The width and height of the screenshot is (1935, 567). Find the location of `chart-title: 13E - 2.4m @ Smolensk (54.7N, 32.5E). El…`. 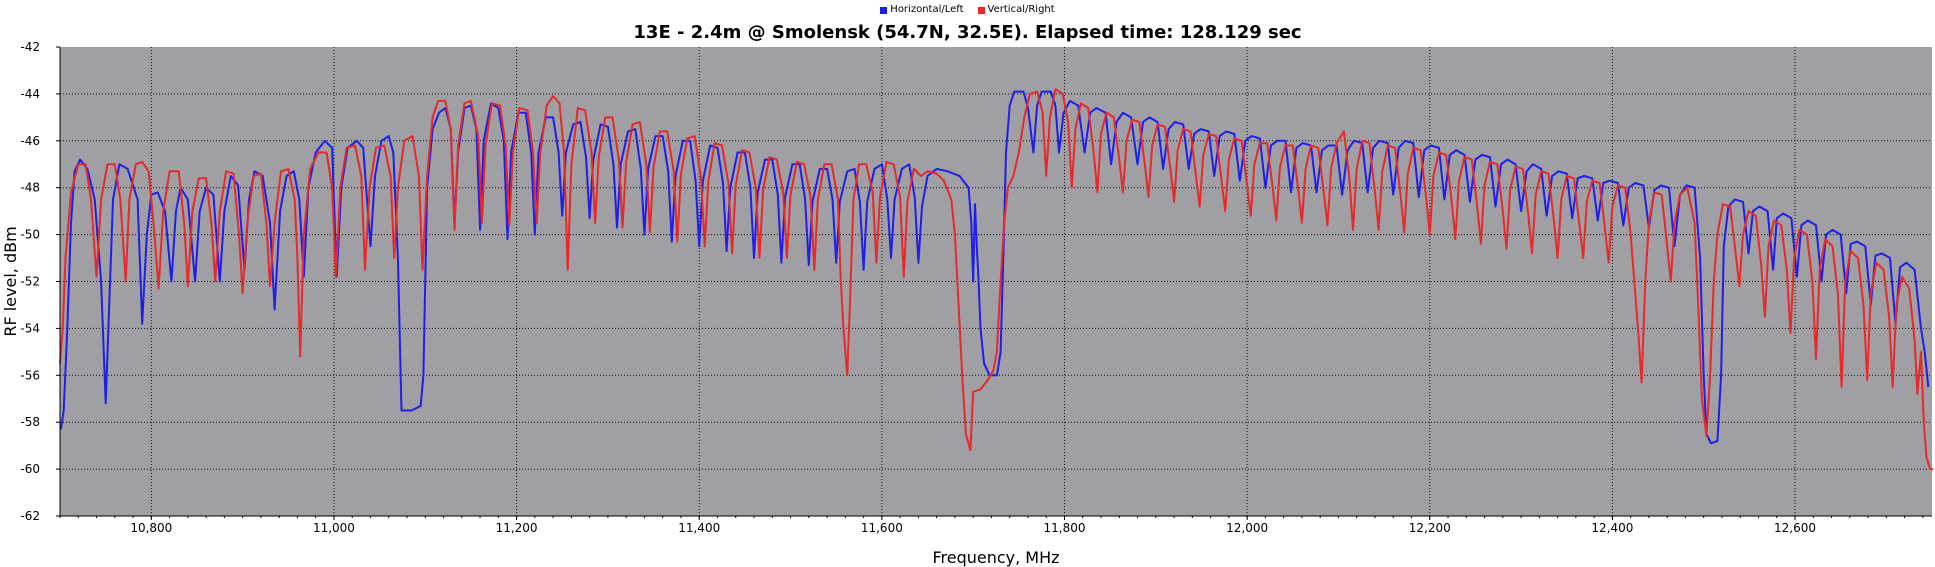

chart-title: 13E - 2.4m @ Smolensk (54.7N, 32.5E). El… is located at coordinates (967, 32).